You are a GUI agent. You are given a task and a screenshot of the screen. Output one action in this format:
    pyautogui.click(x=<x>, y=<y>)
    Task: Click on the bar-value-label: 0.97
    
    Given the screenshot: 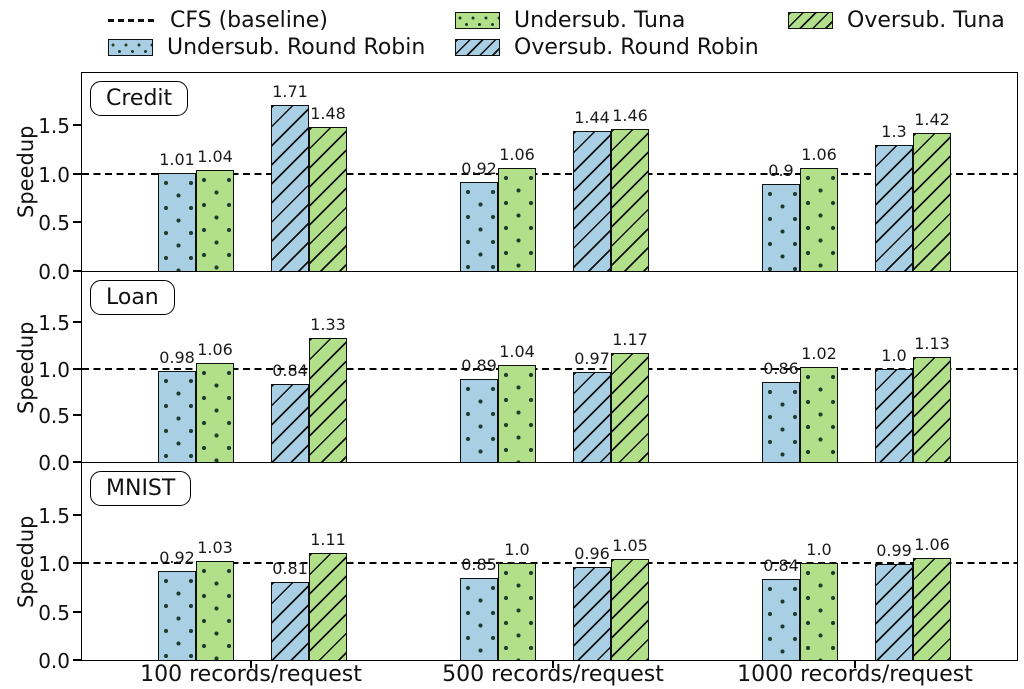 What is the action you would take?
    pyautogui.click(x=592, y=358)
    